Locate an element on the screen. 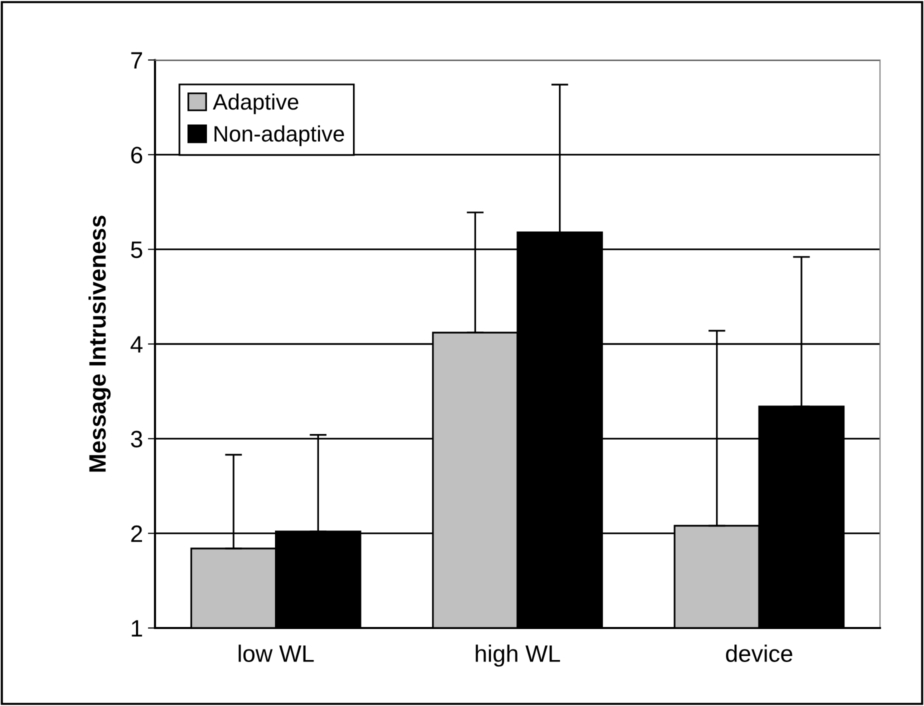 The height and width of the screenshot is (706, 924). y-tick-label: 7 is located at coordinates (136, 60).